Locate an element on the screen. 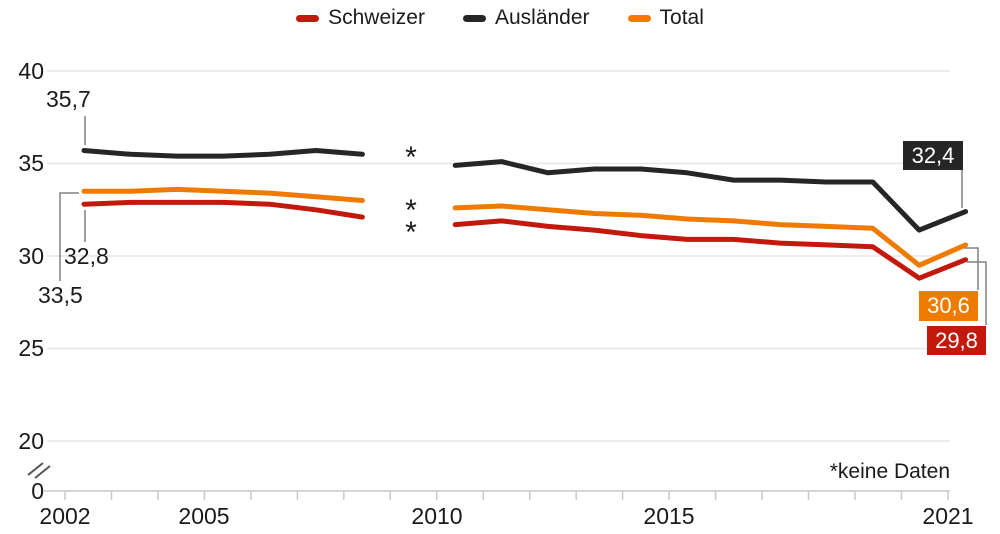 The height and width of the screenshot is (534, 1000). y-axis-label-35: 35 is located at coordinates (31, 163).